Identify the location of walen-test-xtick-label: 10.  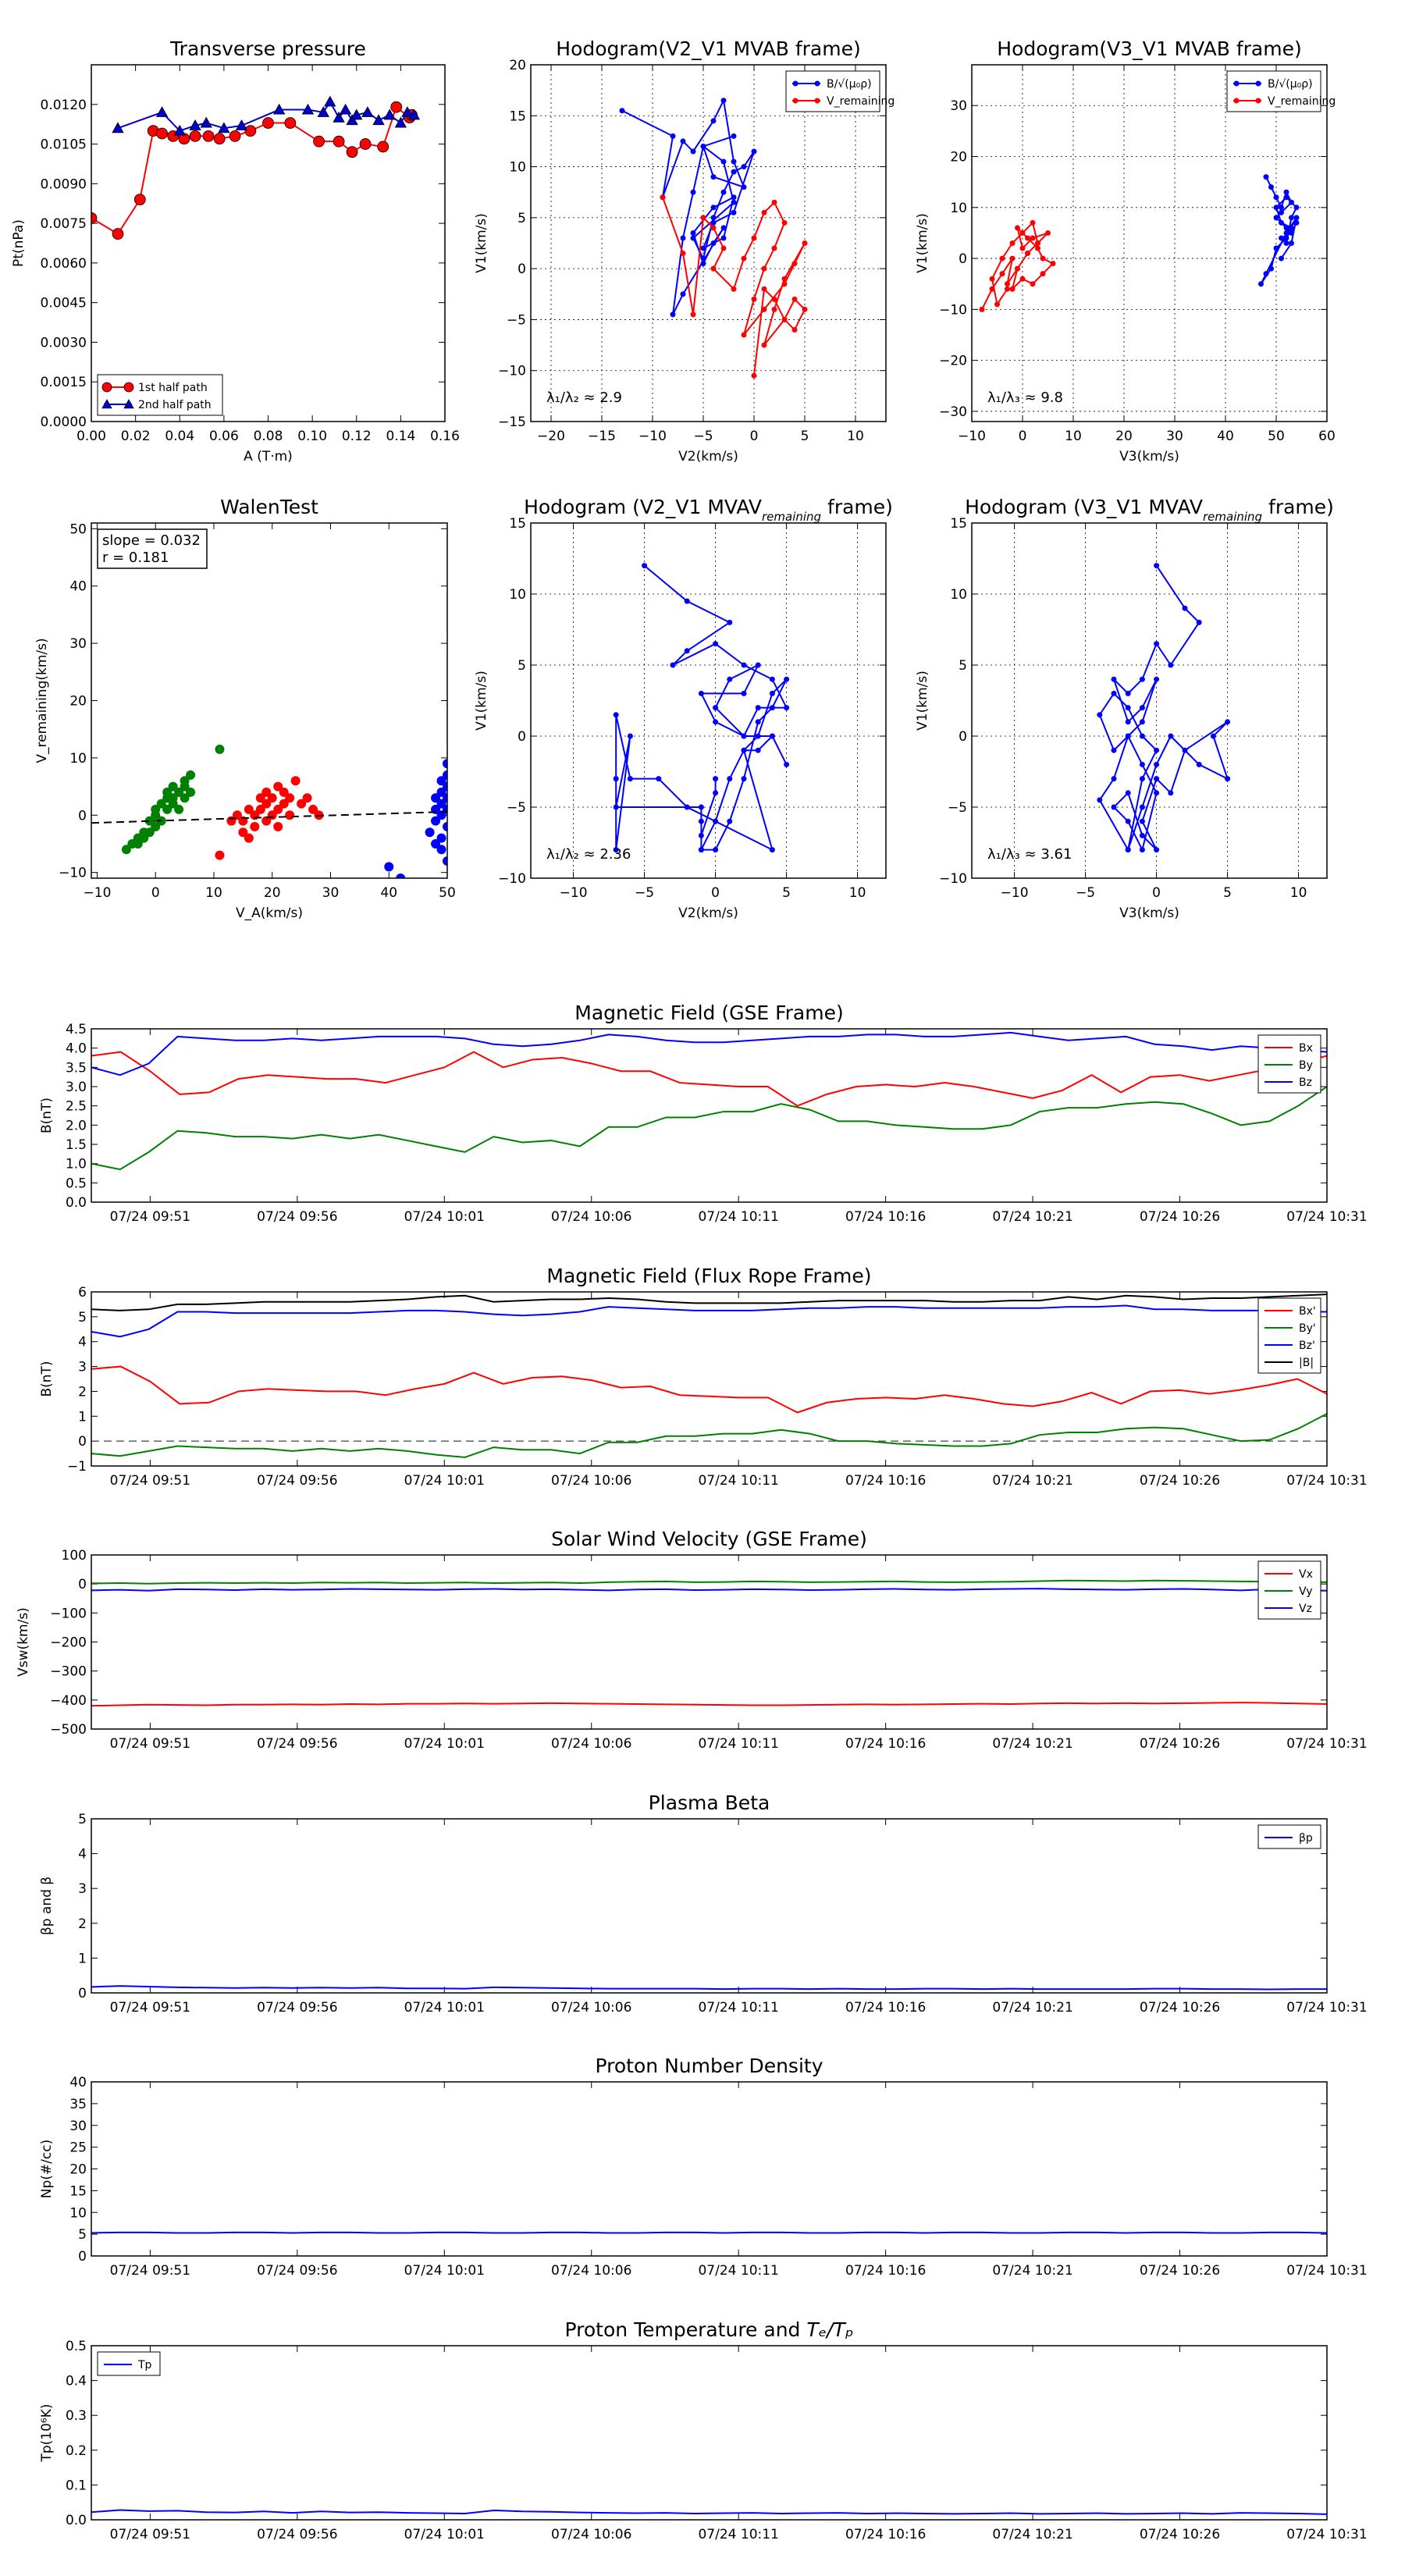
(214, 893).